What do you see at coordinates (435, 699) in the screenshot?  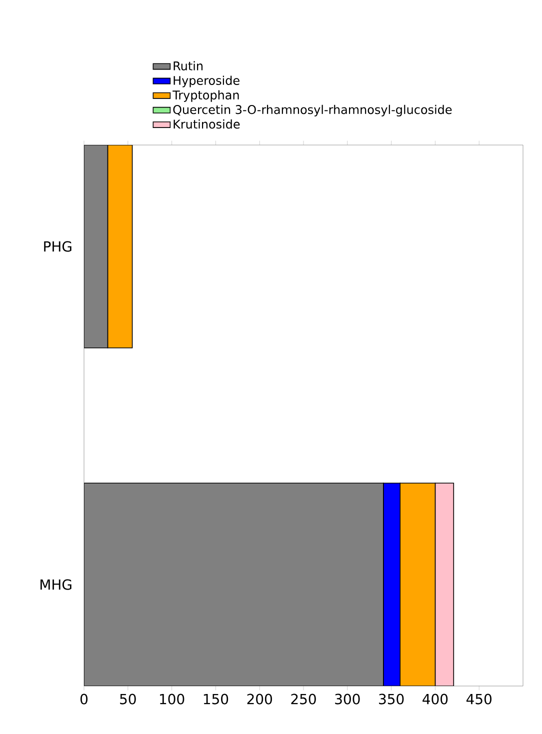 I see `x-tick-label: 400` at bounding box center [435, 699].